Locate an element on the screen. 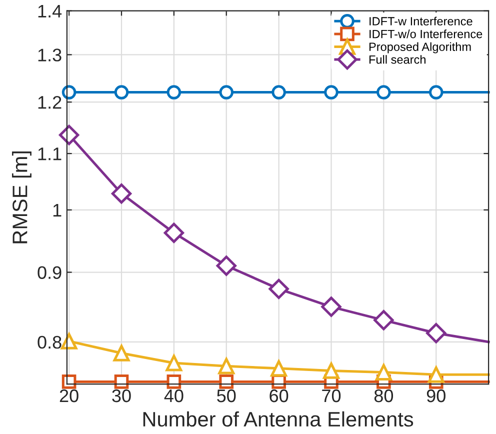 The height and width of the screenshot is (434, 496). x-axis-title: Number of Antenna Elements is located at coordinates (278, 419).